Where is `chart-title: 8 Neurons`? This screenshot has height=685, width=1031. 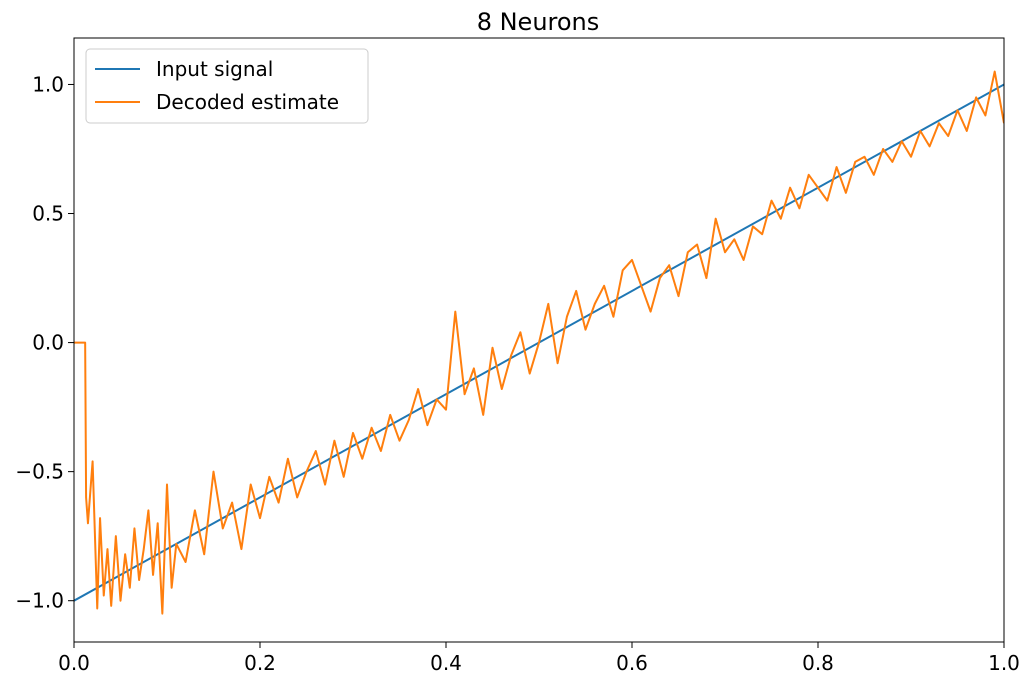
chart-title: 8 Neurons is located at coordinates (538, 22).